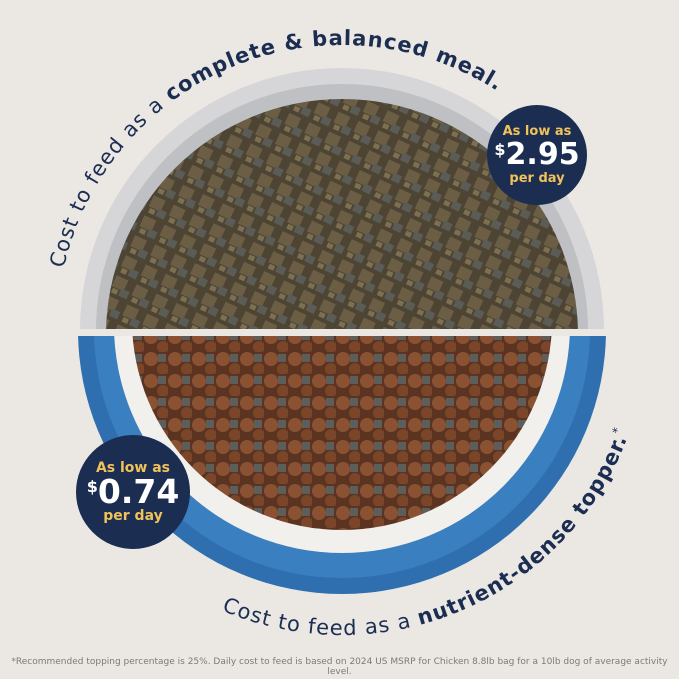 The image size is (679, 679). I want to click on badge-price: $0.74, so click(133, 491).